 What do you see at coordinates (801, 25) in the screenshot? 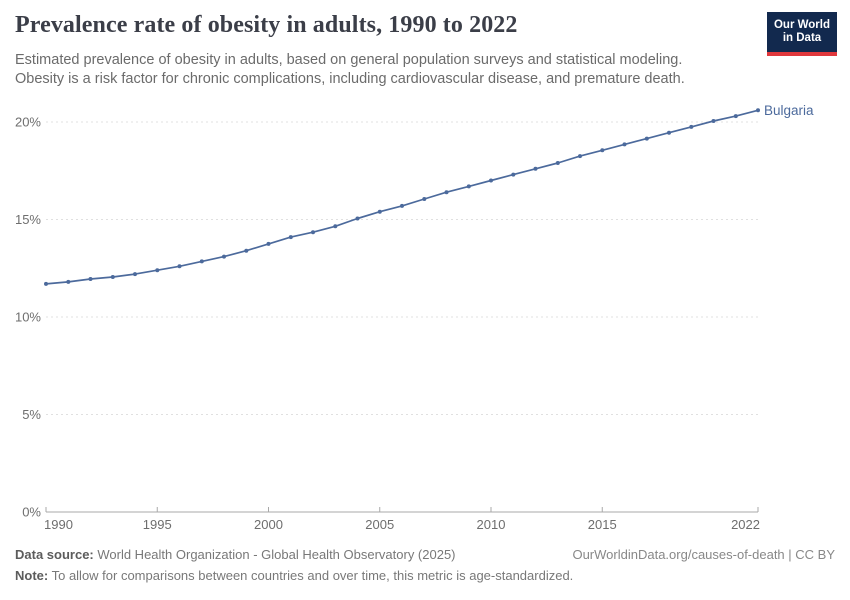
I see `owid-logo-text-line1: Our World` at bounding box center [801, 25].